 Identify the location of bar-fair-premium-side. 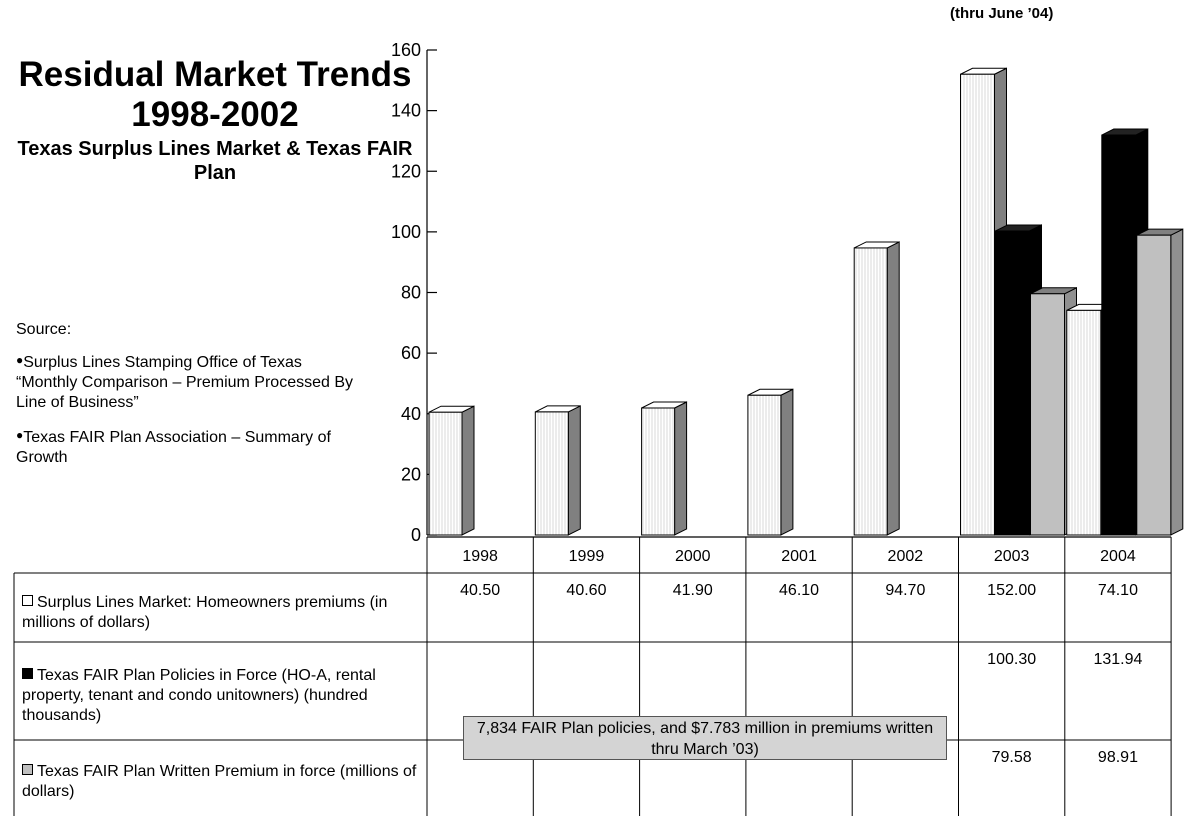
(1177, 382).